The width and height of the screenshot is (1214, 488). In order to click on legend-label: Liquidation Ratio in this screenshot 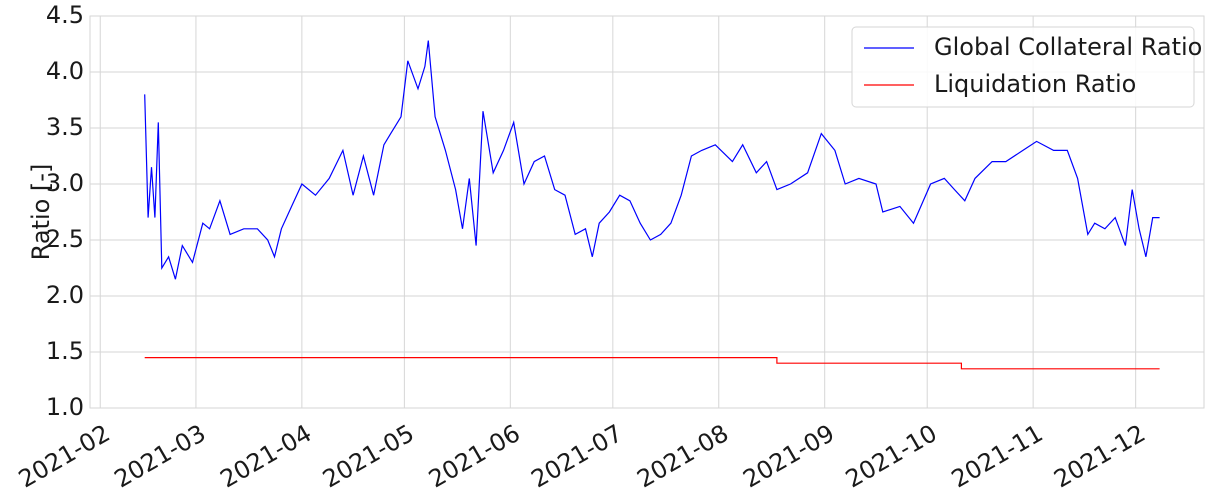, I will do `click(1035, 84)`.